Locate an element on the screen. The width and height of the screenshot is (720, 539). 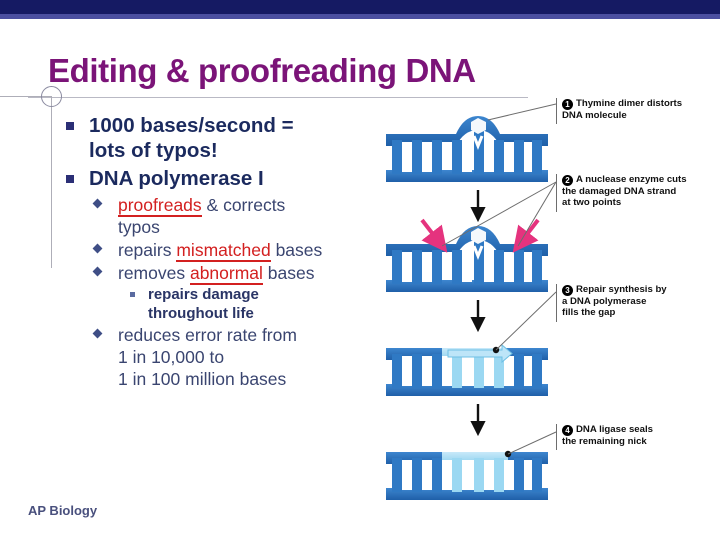
caption-line: A nuclease enzyme cuts is located at coordinates (631, 179).